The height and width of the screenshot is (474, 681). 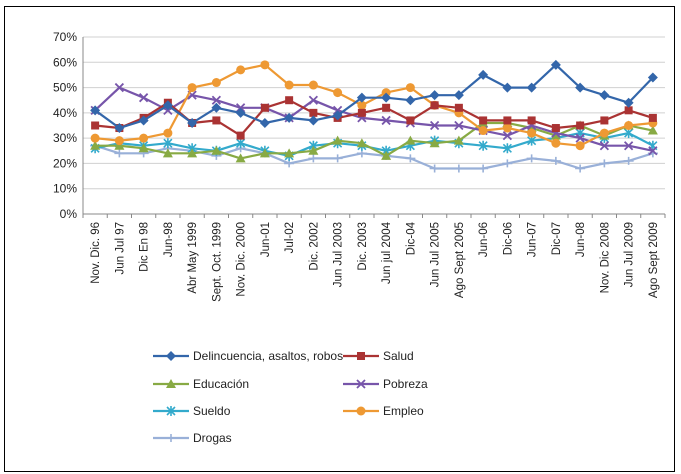 What do you see at coordinates (533, 239) in the screenshot?
I see `x-tick-label: Jun-07` at bounding box center [533, 239].